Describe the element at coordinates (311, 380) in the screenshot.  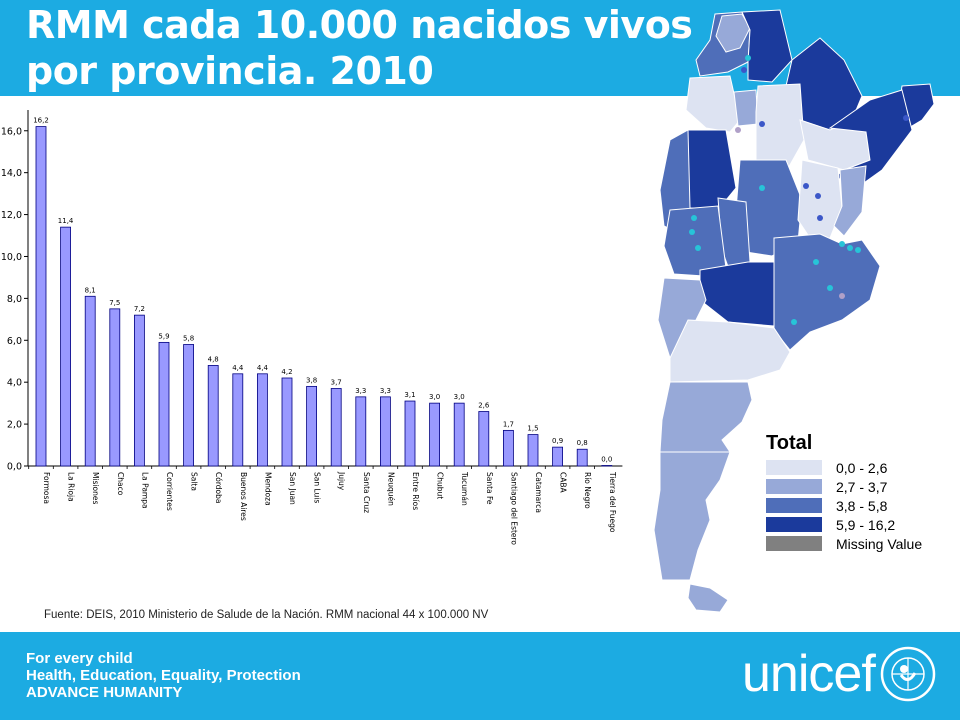
I see `bar-value-label: 3,8` at that location.